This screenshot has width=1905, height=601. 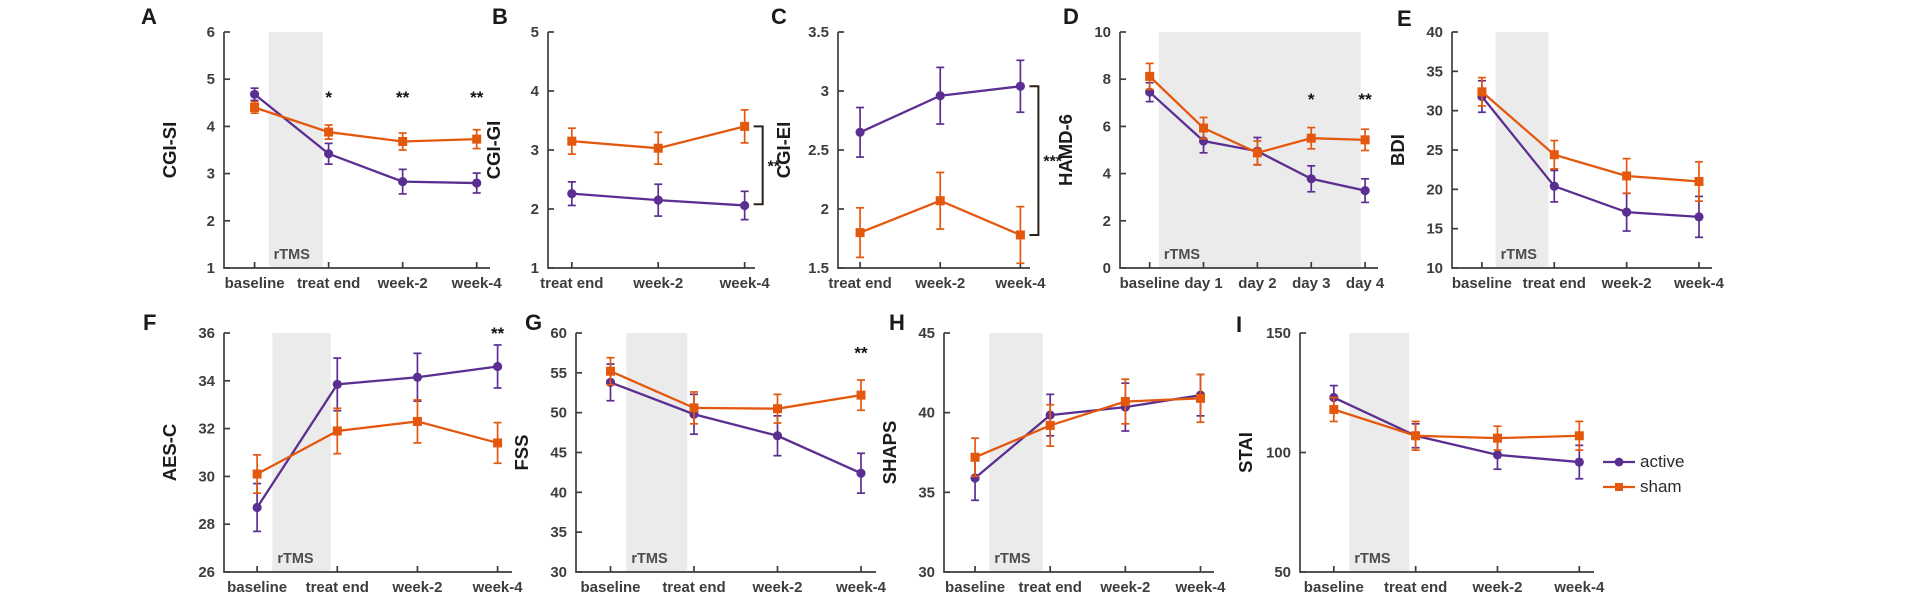 What do you see at coordinates (493, 150) in the screenshot?
I see `y-axis-title: CGI-GI` at bounding box center [493, 150].